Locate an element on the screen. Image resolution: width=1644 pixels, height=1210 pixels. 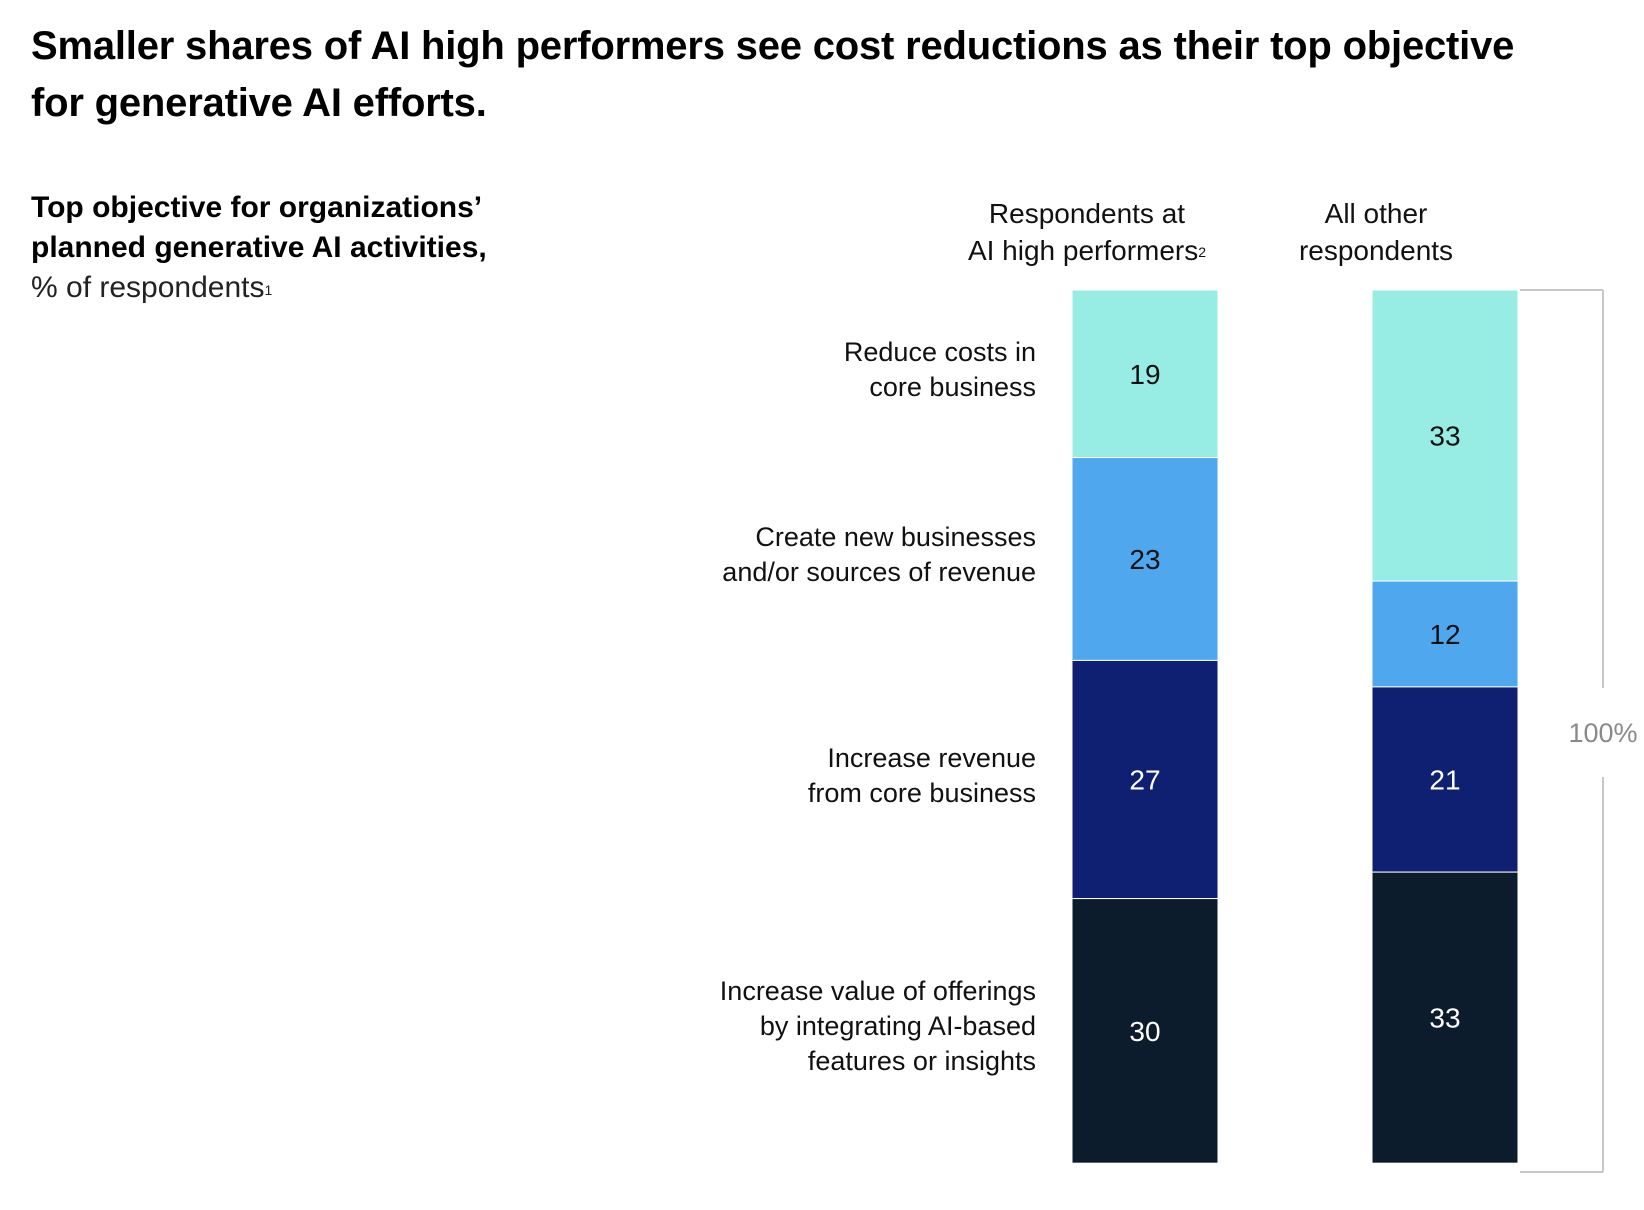
bar-value-label: 21 is located at coordinates (1444, 780).